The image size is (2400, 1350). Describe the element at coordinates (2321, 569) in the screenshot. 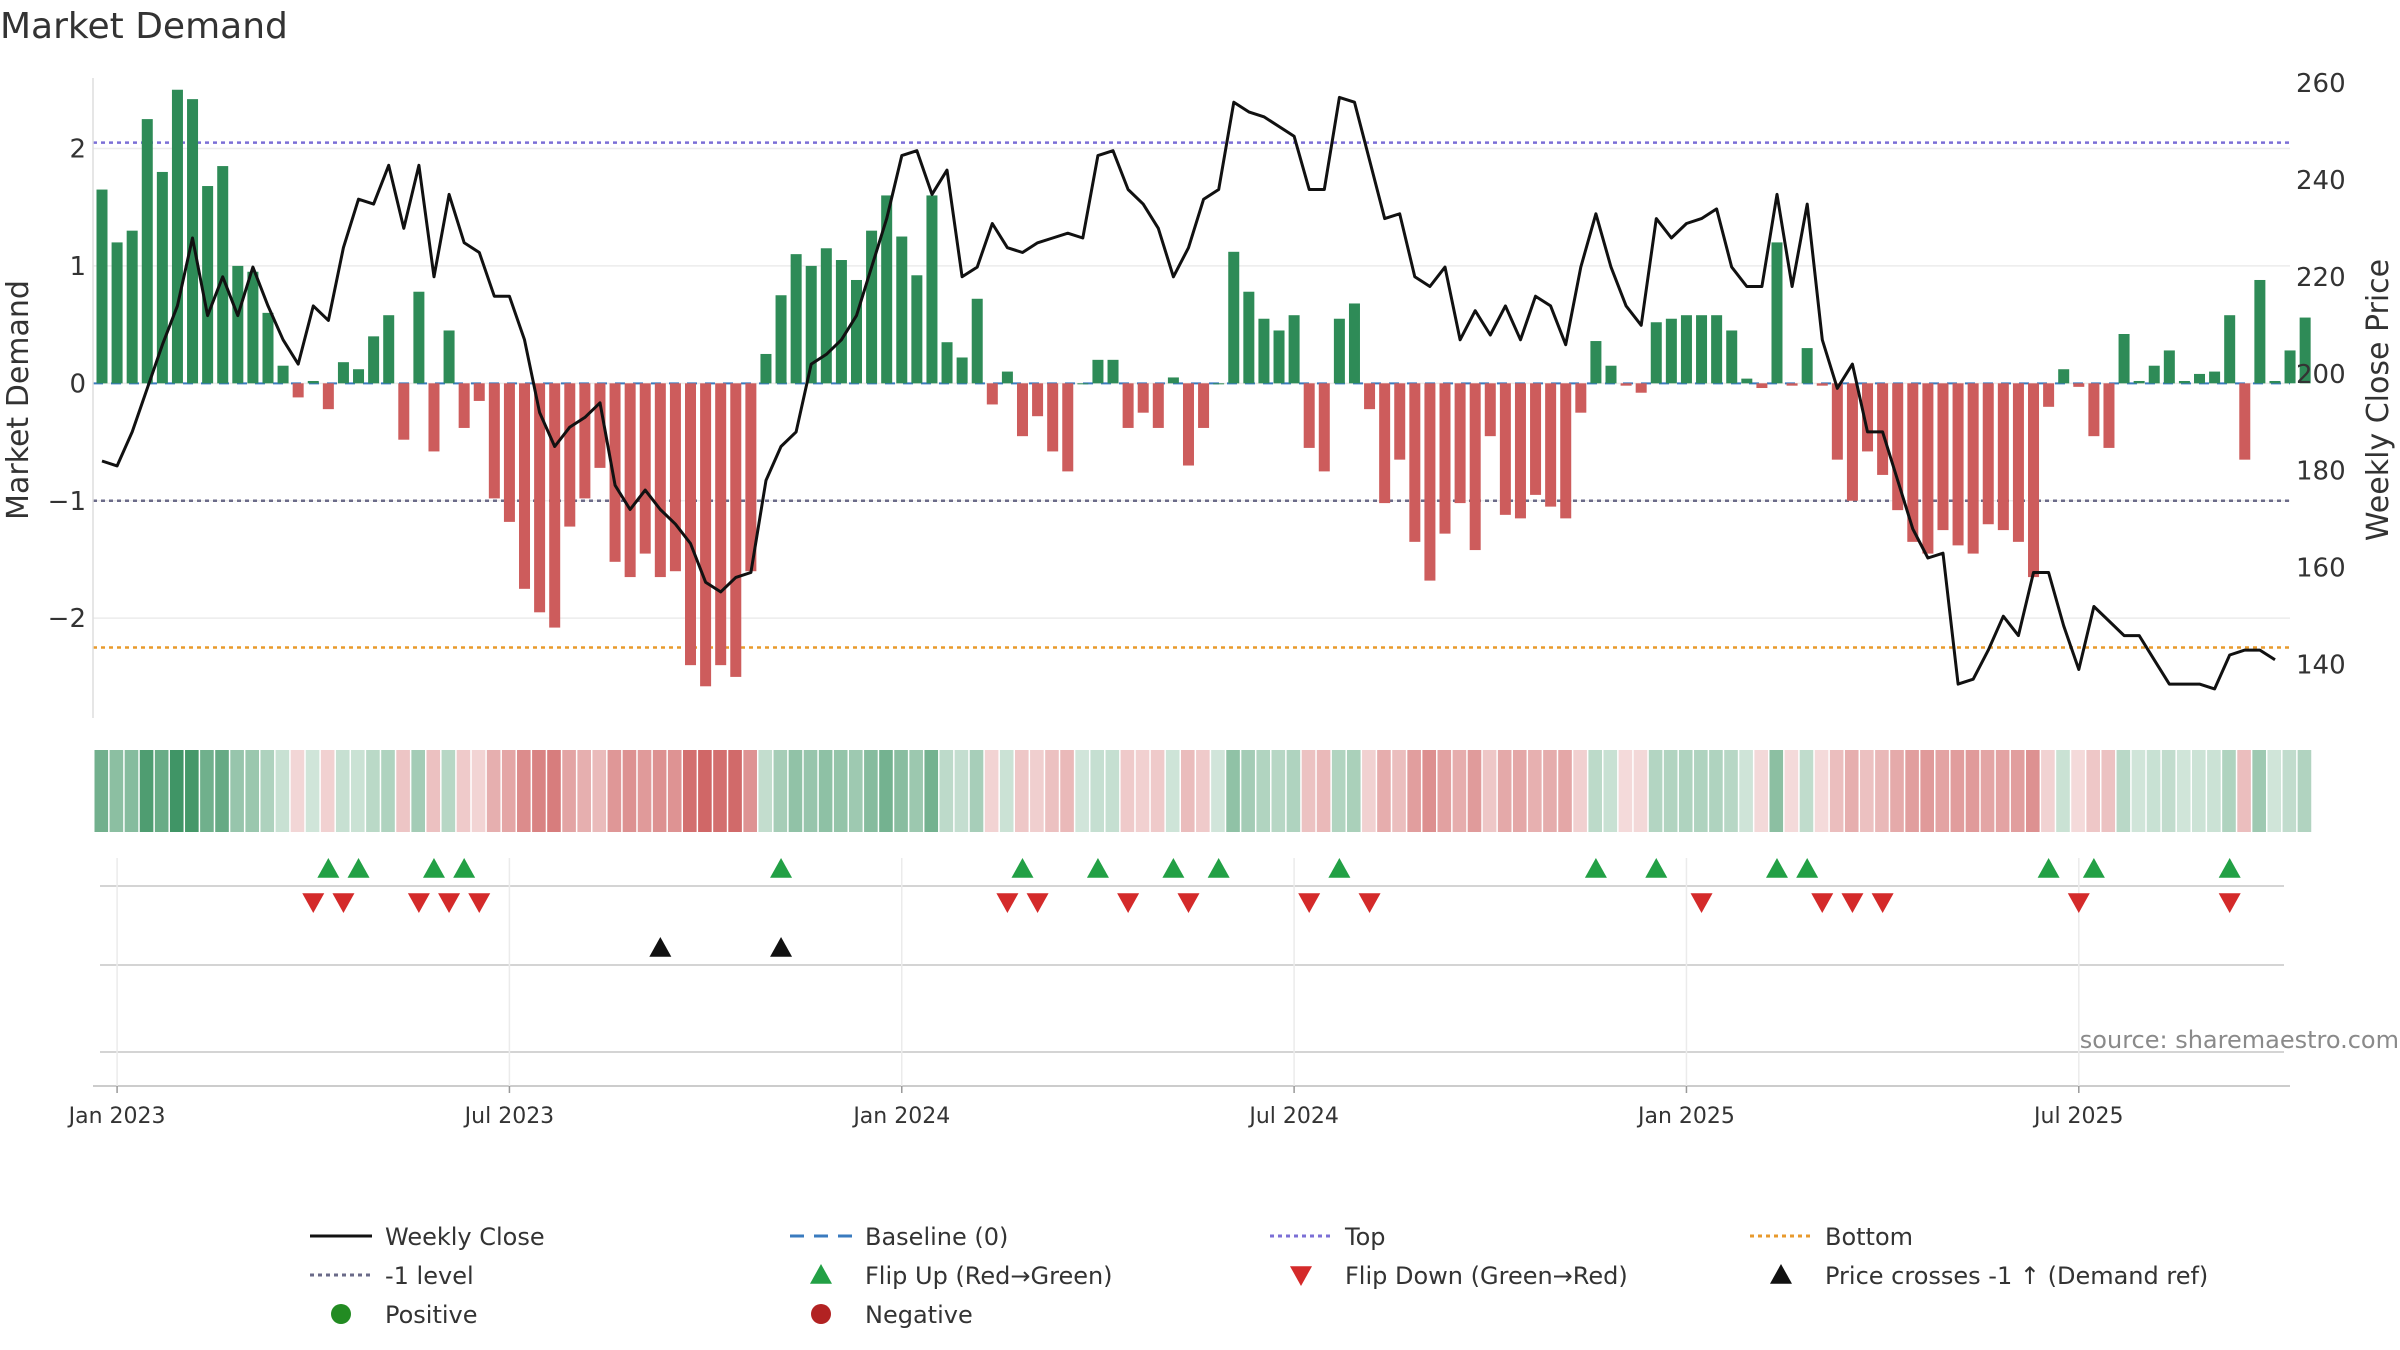

I see `right-tick-label: 160` at that location.